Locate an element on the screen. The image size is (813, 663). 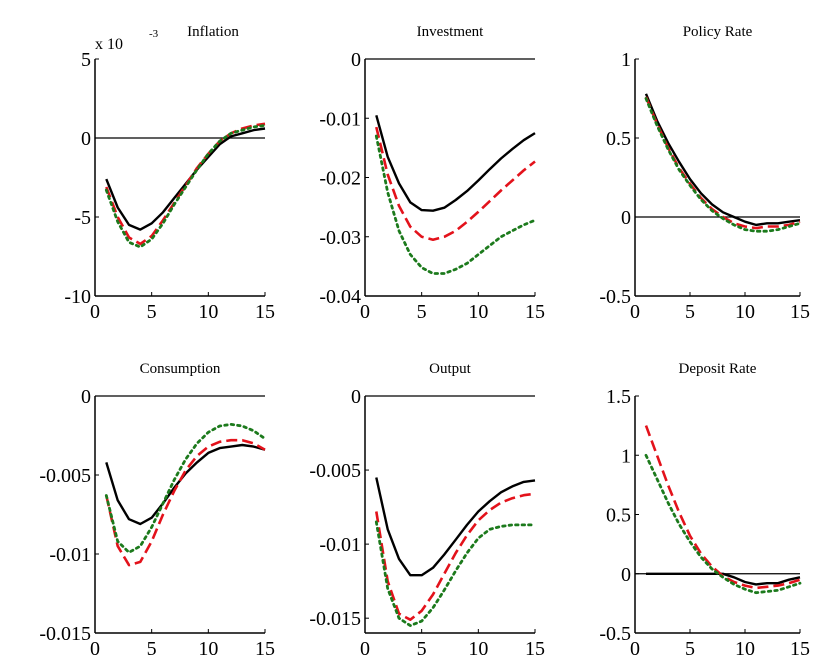
y-tick-label: -5 is located at coordinates (82, 218).